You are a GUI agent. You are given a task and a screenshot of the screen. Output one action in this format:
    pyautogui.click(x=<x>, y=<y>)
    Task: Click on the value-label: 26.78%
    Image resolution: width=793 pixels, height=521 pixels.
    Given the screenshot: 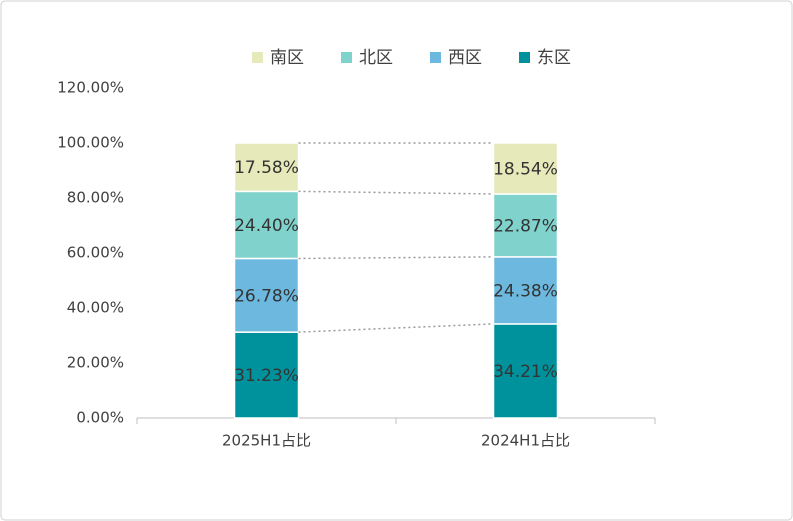 What is the action you would take?
    pyautogui.click(x=266, y=296)
    